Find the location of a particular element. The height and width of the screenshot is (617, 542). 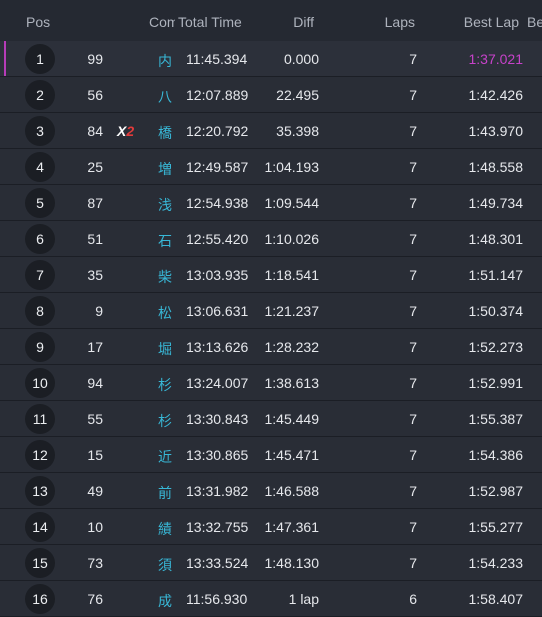

column-header-competitor: Competitor is located at coordinates (162, 22).